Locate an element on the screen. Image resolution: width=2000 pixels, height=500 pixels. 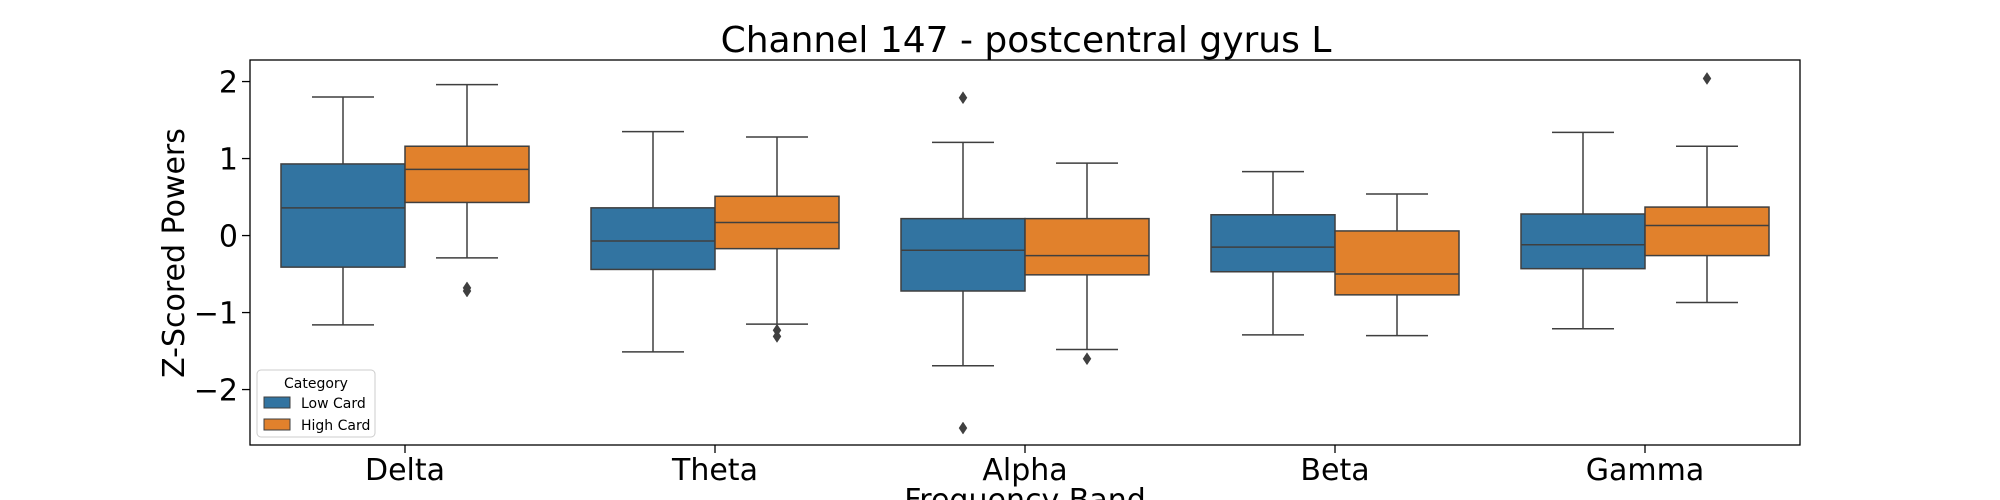
x-tick-label-delta: Delta is located at coordinates (405, 470).